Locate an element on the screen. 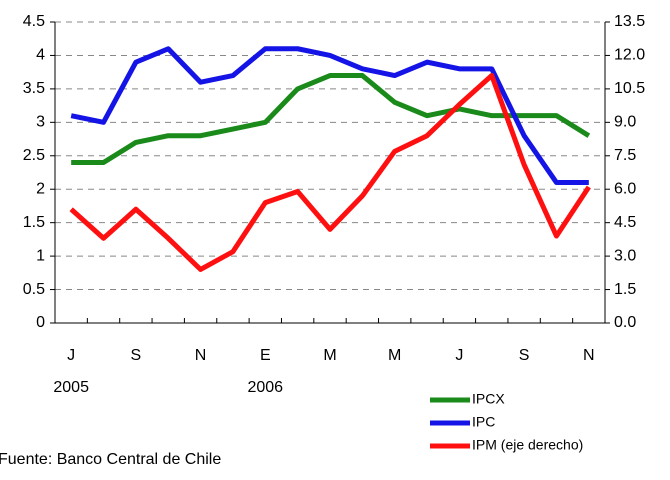 This screenshot has height=480, width=670. legend-label: IPM (eje derecho) is located at coordinates (527, 445).